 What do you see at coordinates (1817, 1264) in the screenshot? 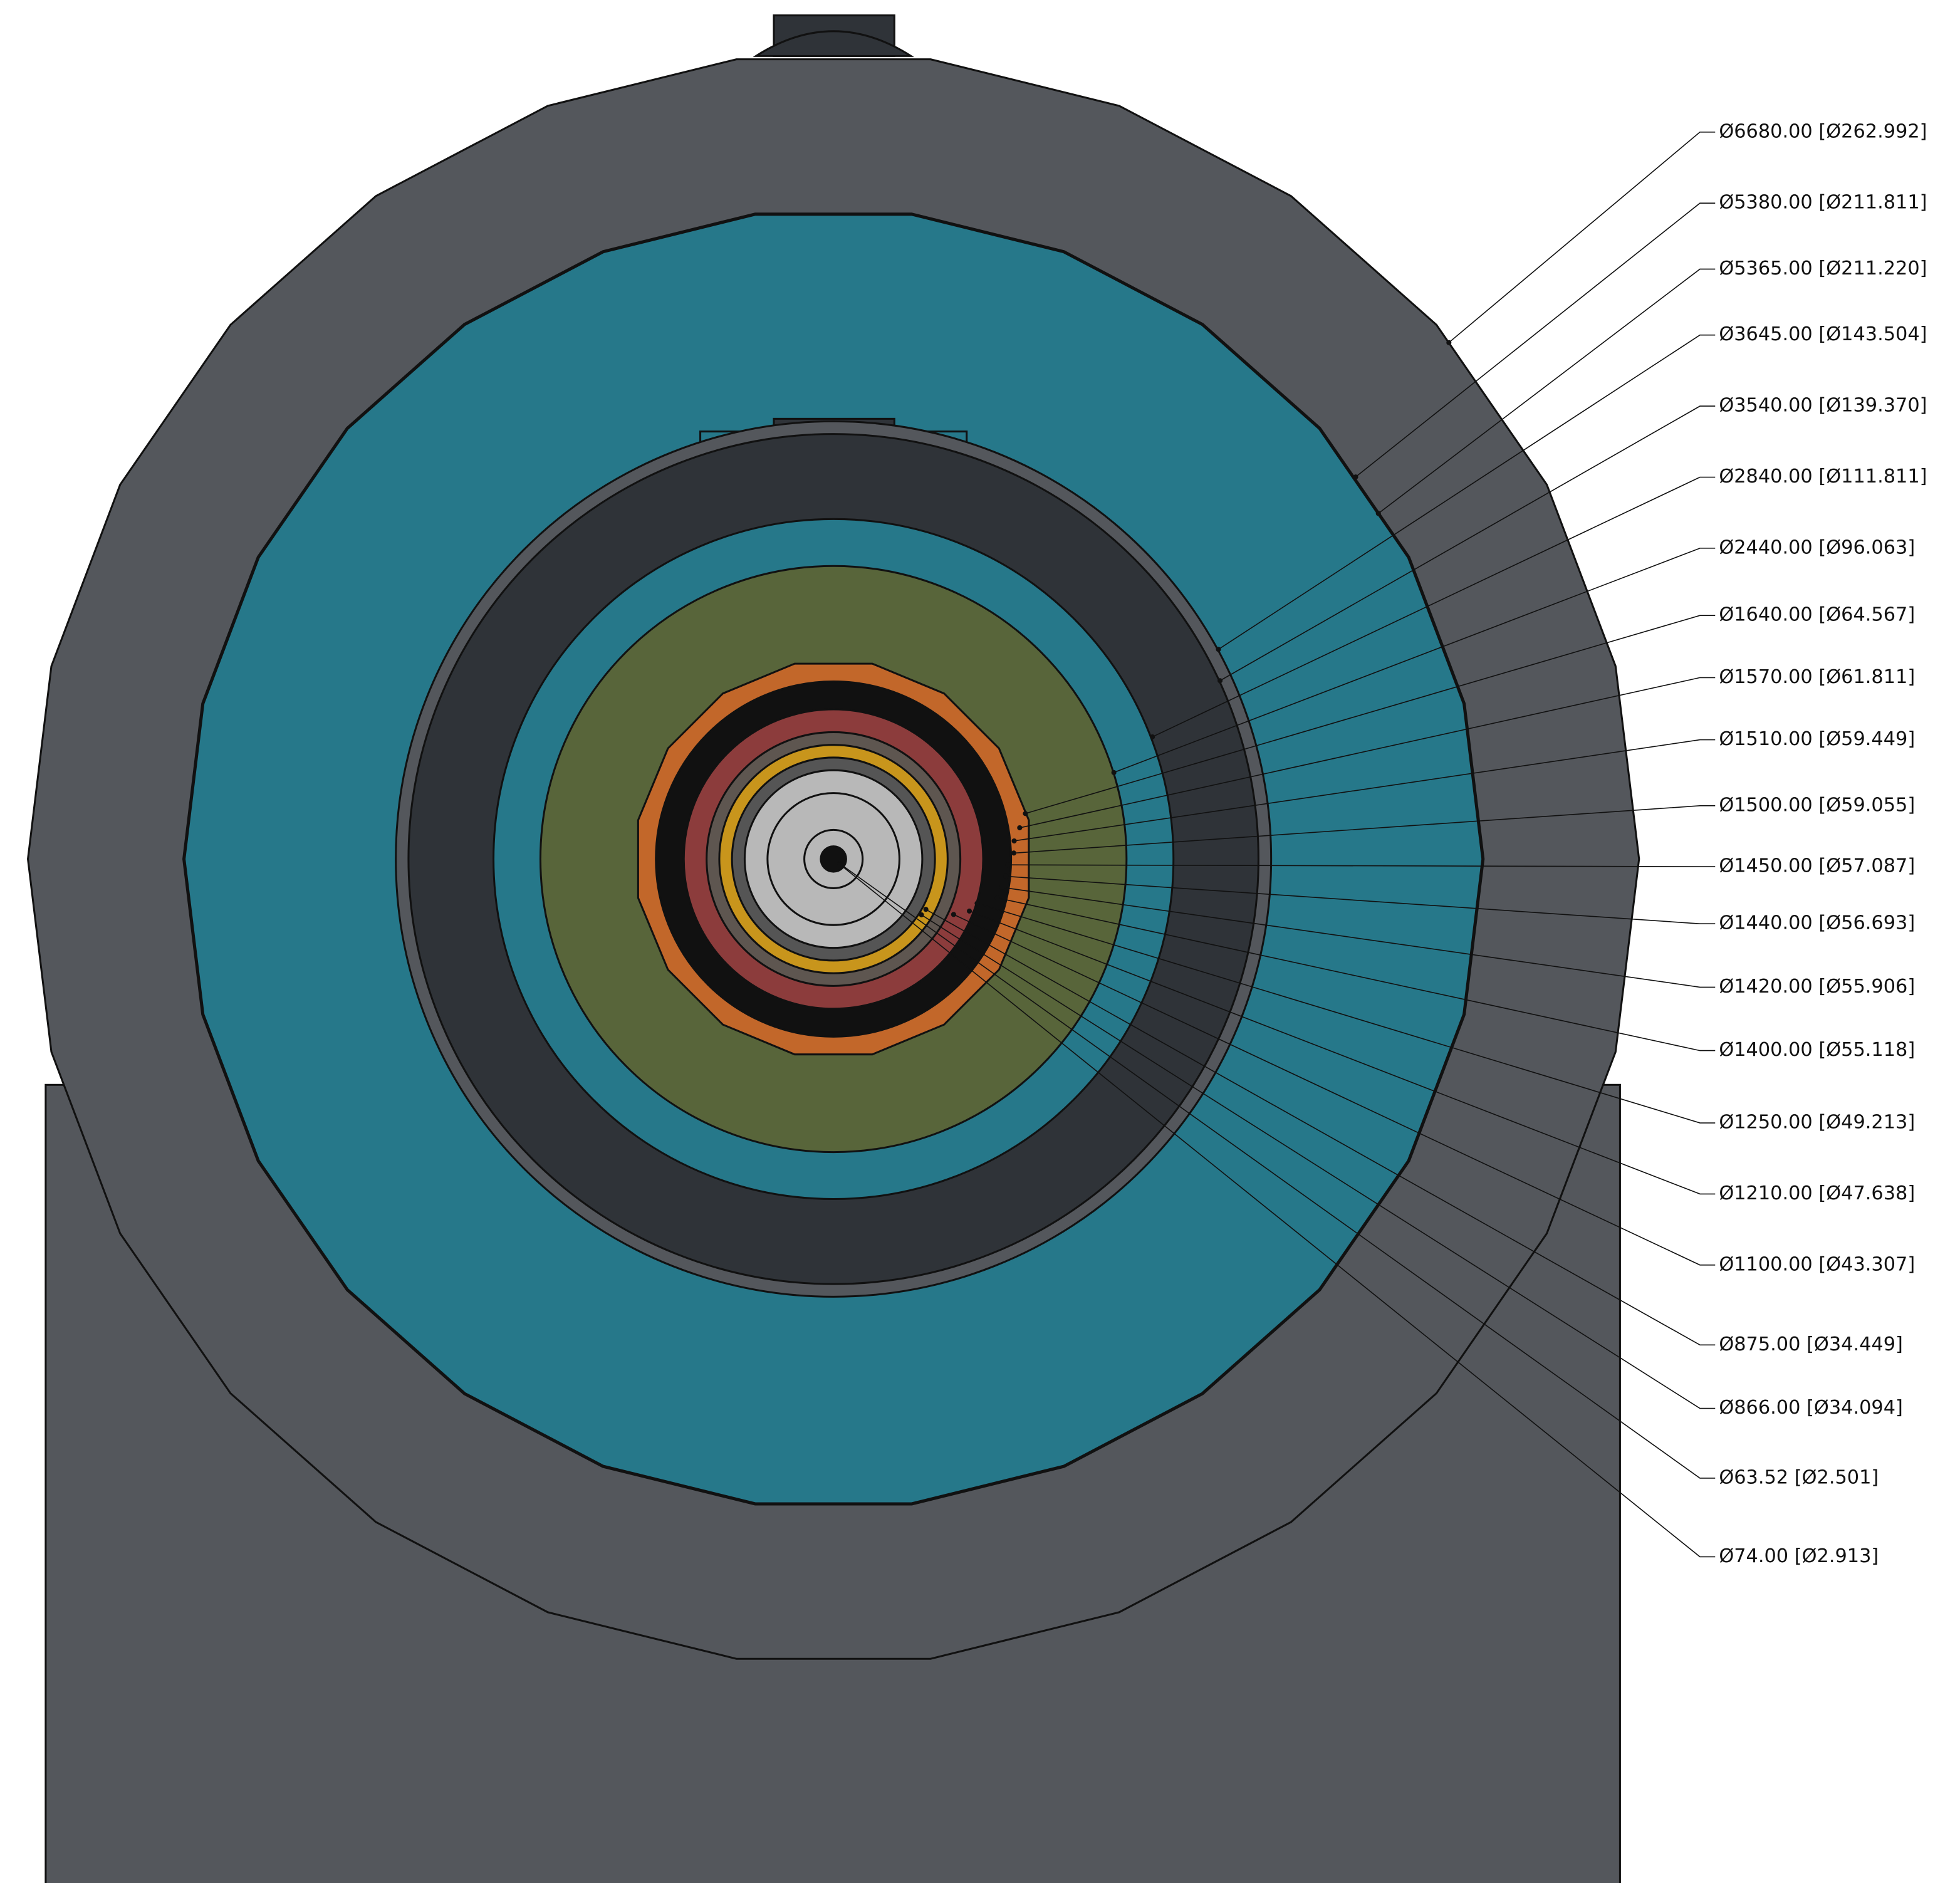
I see `dimension-label: Ø1100.00 [Ø43.307]` at bounding box center [1817, 1264].